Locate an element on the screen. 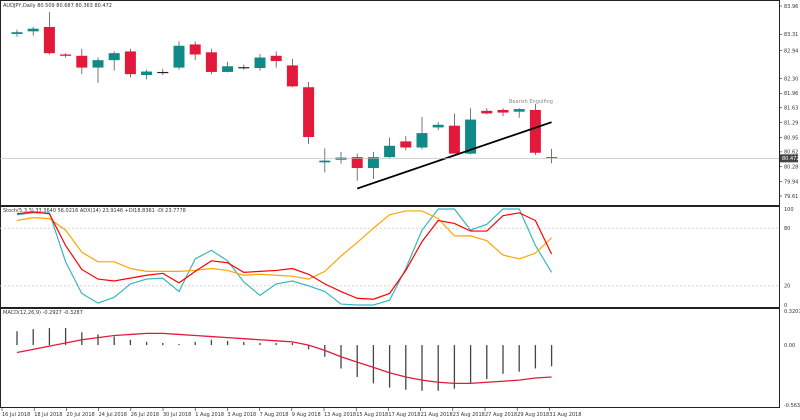 This screenshot has height=420, width=800. series-line-stoch-d is located at coordinates (284, 245).